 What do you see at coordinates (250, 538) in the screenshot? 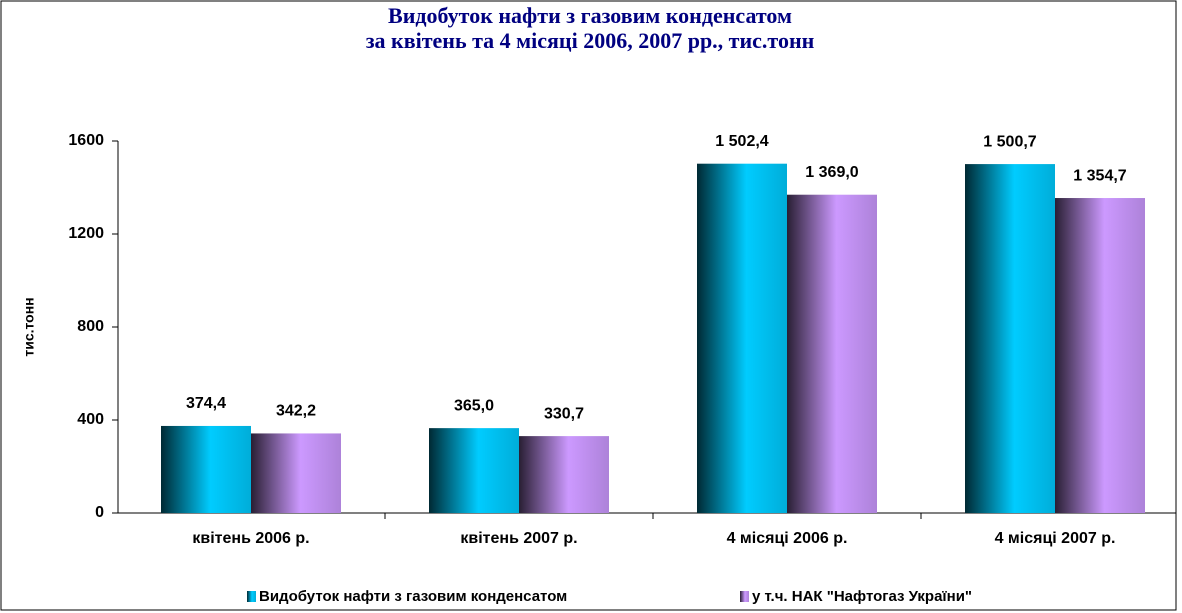
I see `x-tick-label: квітень 2006 р.` at bounding box center [250, 538].